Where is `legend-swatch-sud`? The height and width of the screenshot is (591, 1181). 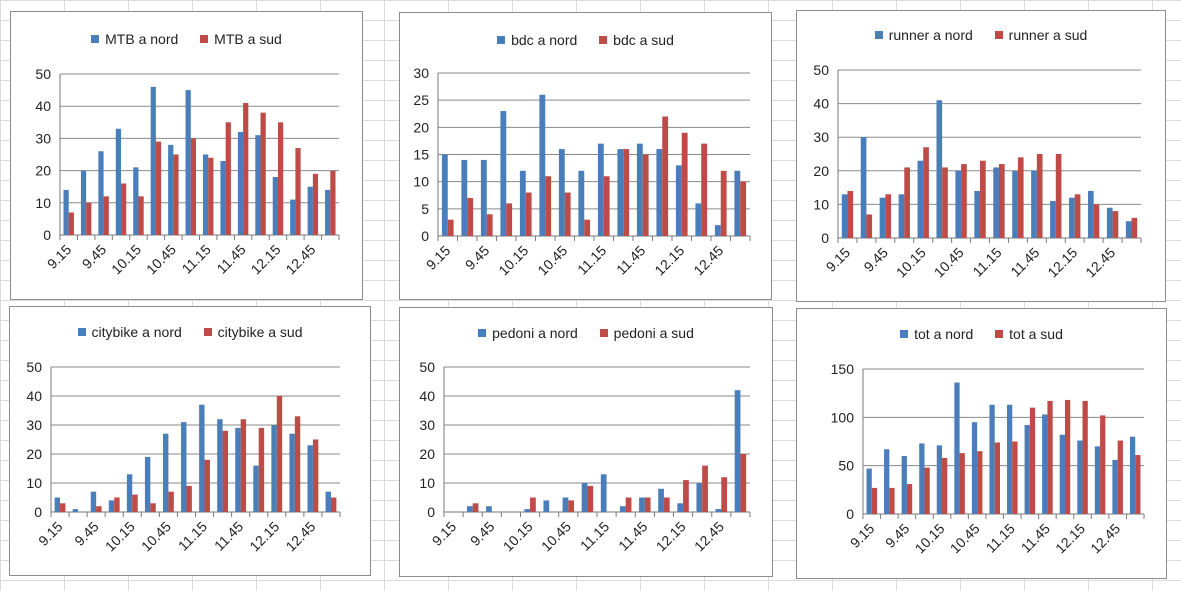 legend-swatch-sud is located at coordinates (204, 39).